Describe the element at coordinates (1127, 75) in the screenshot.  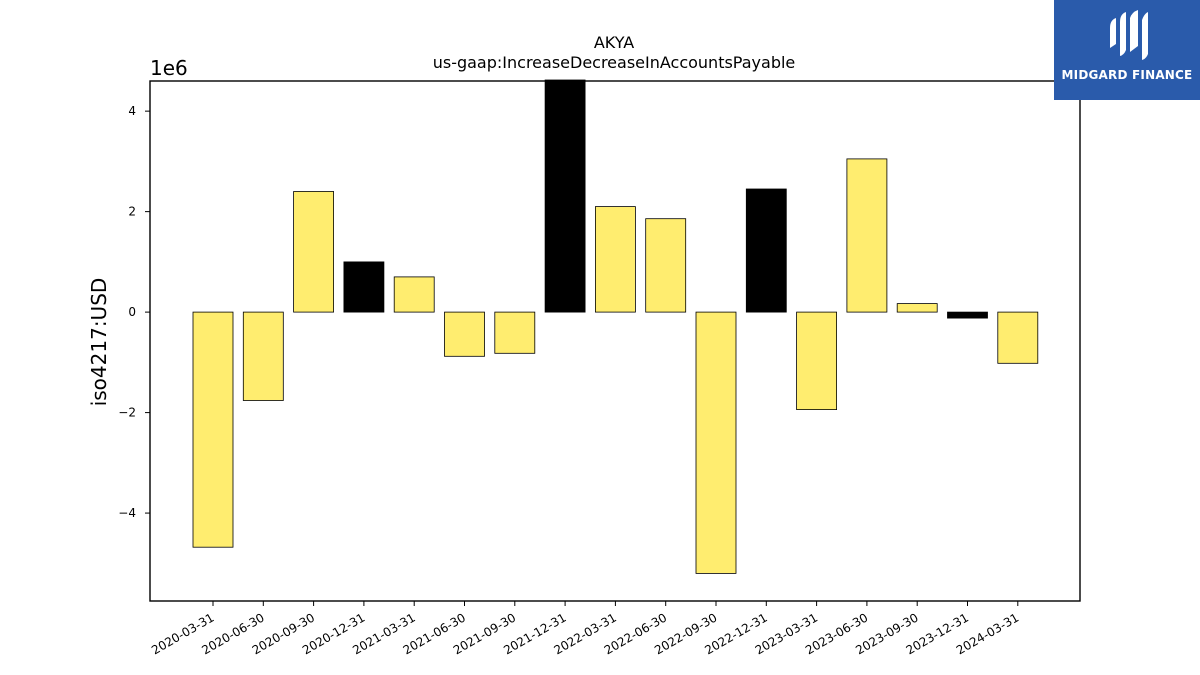
I see `logo-text: MIDGARD FINANCE` at that location.